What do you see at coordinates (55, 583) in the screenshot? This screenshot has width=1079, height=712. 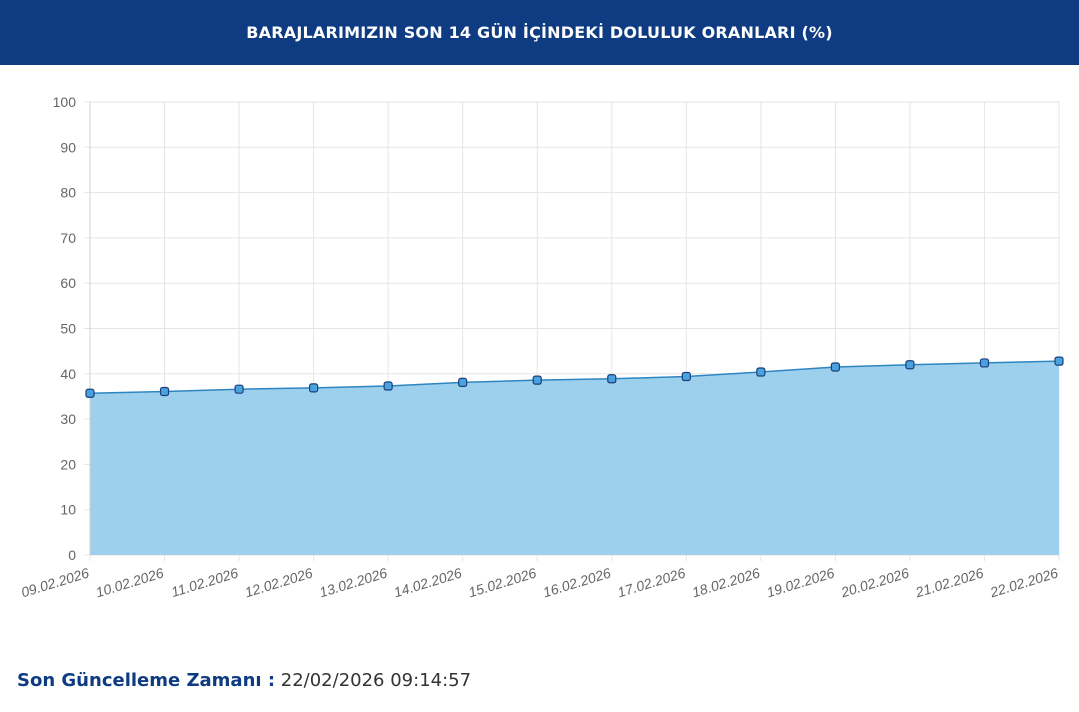 I see `x-tick-label: 09.02.2026` at bounding box center [55, 583].